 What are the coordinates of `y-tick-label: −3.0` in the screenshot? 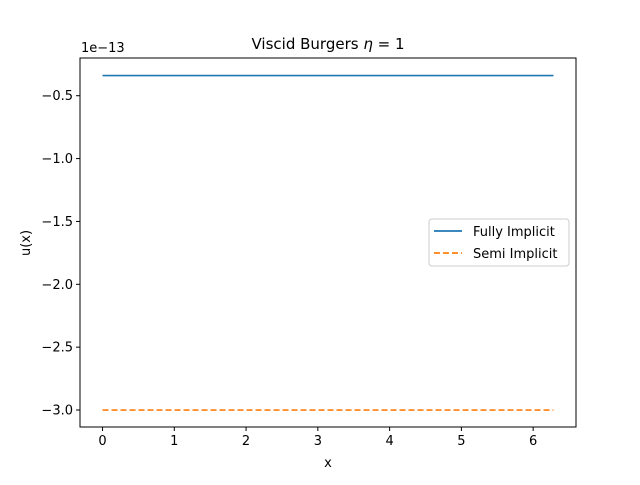 It's located at (57, 411).